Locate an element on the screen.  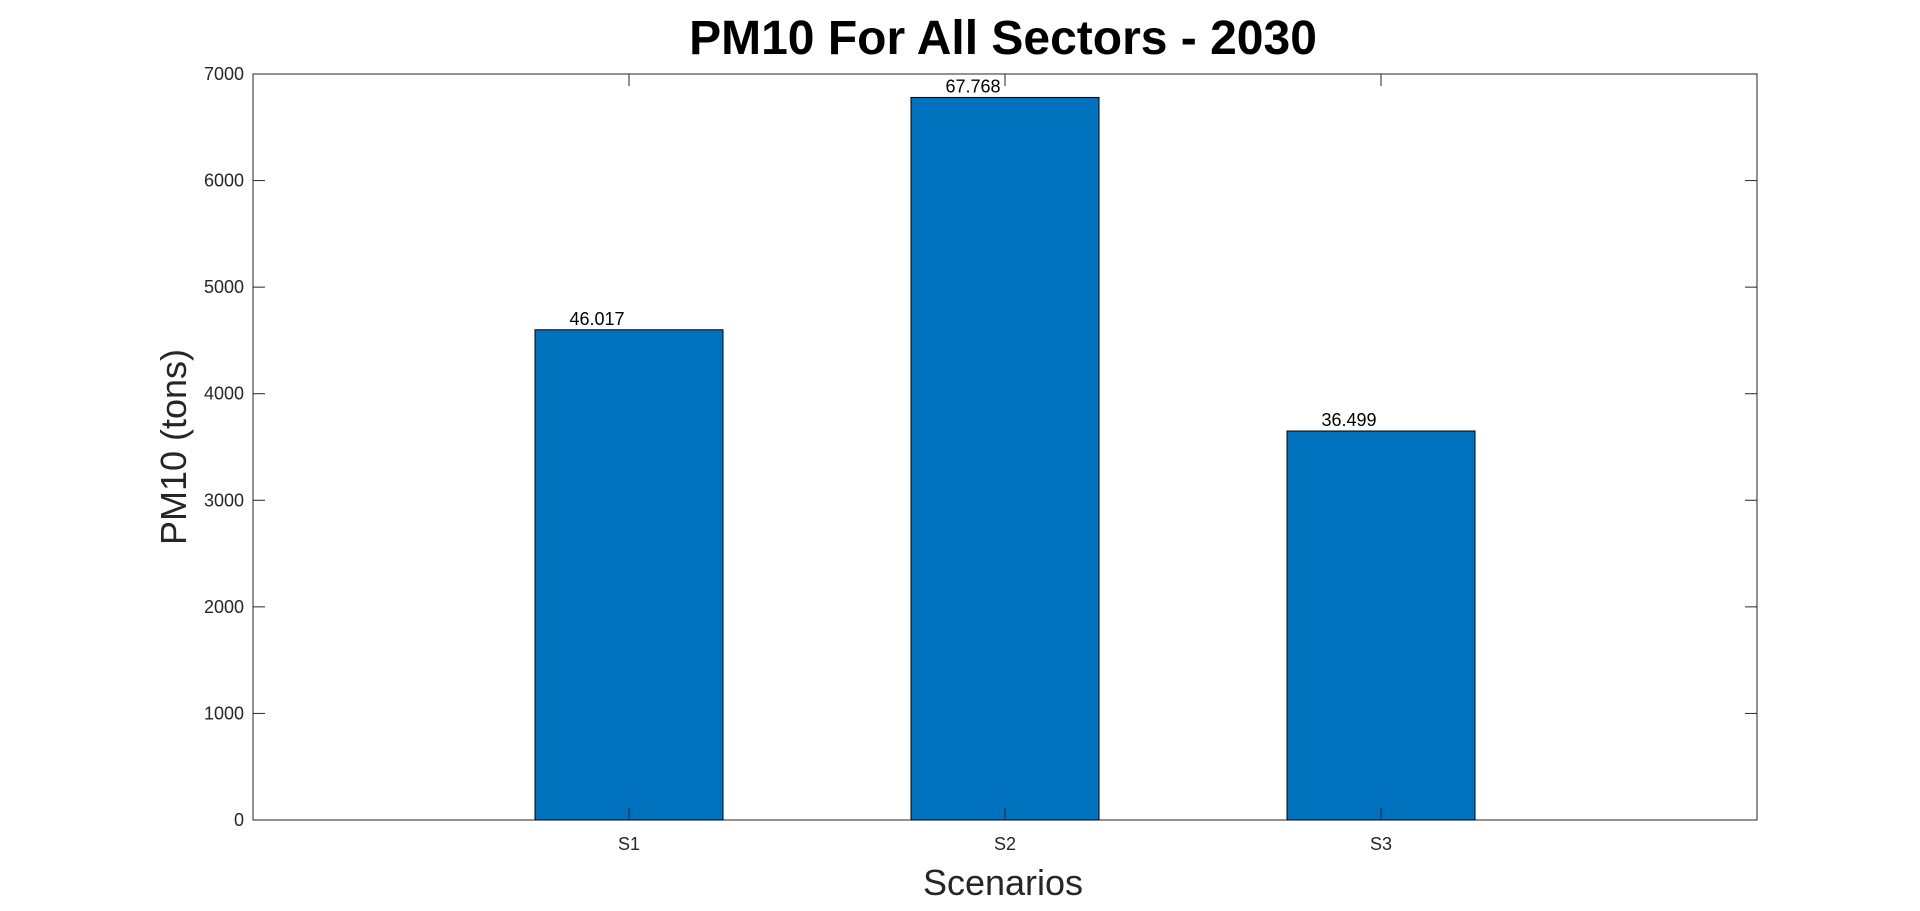
x-tick-label: S1 is located at coordinates (629, 844).